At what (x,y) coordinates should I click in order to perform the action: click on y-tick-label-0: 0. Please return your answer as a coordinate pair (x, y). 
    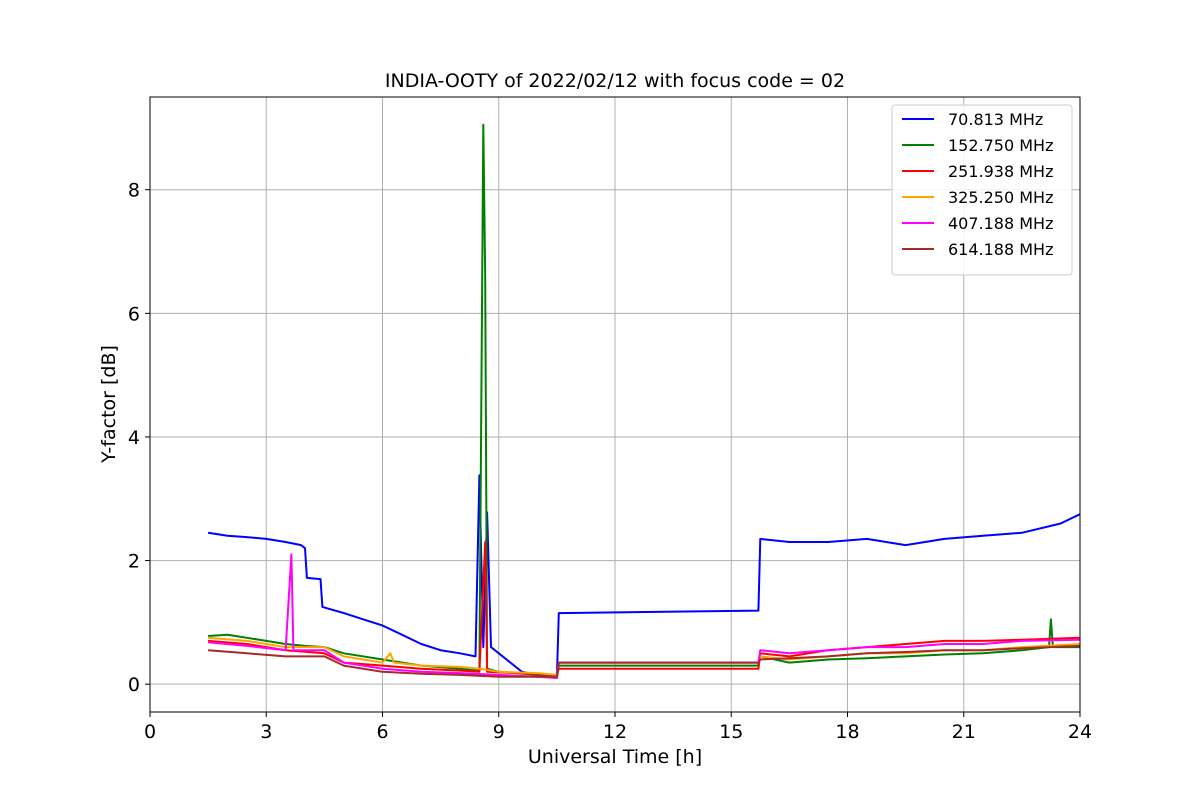
    Looking at the image, I should click on (134, 685).